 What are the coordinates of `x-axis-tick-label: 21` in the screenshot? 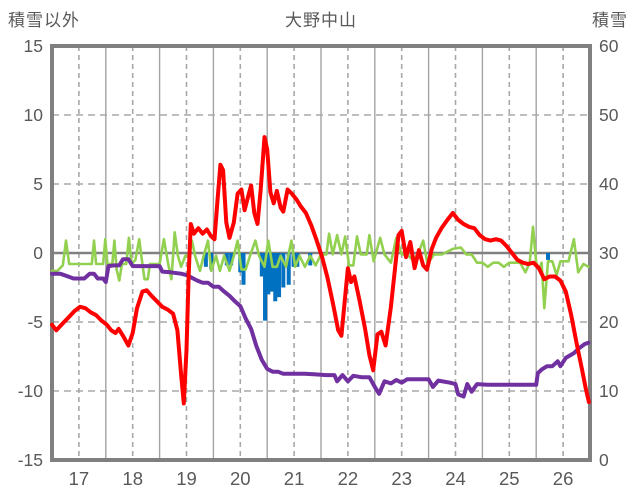 It's located at (294, 478).